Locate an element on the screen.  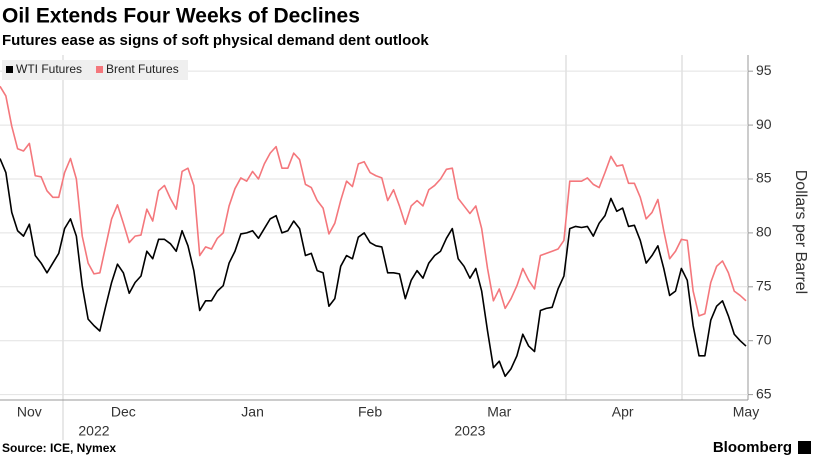
x-year-label: 2023 is located at coordinates (469, 431).